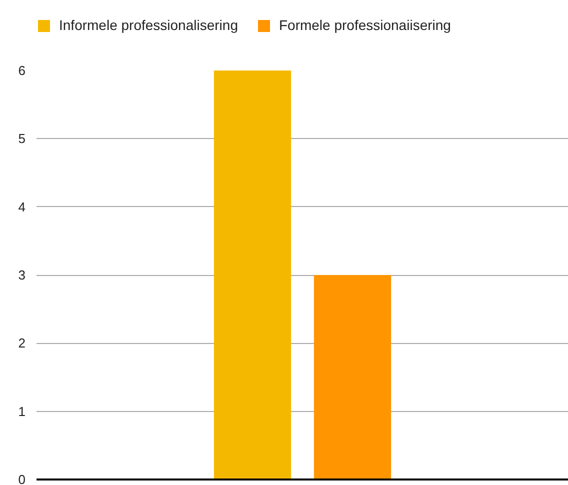 The image size is (568, 485). Describe the element at coordinates (22, 411) in the screenshot. I see `y-tick-label: 1` at that location.